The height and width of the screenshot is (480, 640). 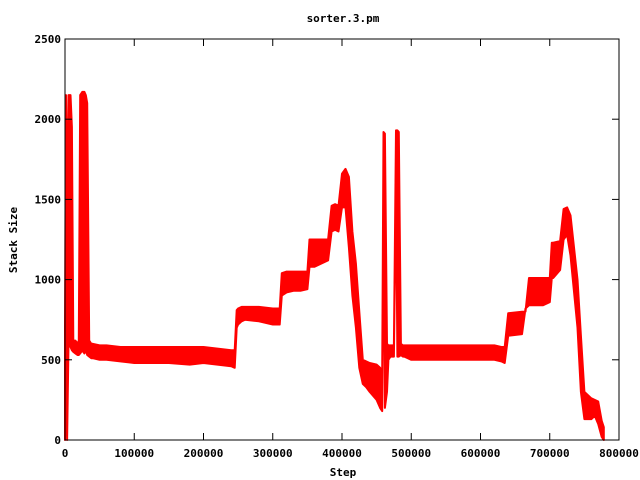 What do you see at coordinates (48, 240) in the screenshot?
I see `y-tick-labels: 0 500 1000 1500 2000 2500` at bounding box center [48, 240].